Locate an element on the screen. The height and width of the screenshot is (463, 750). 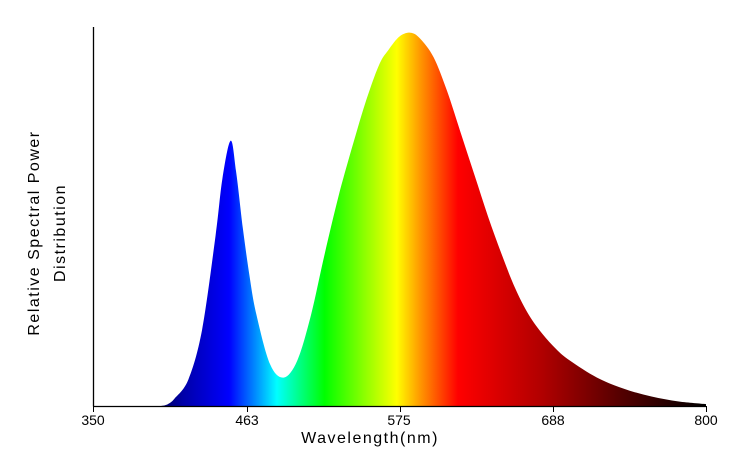
x-axis-label: Wavelength(nm) is located at coordinates (370, 438).